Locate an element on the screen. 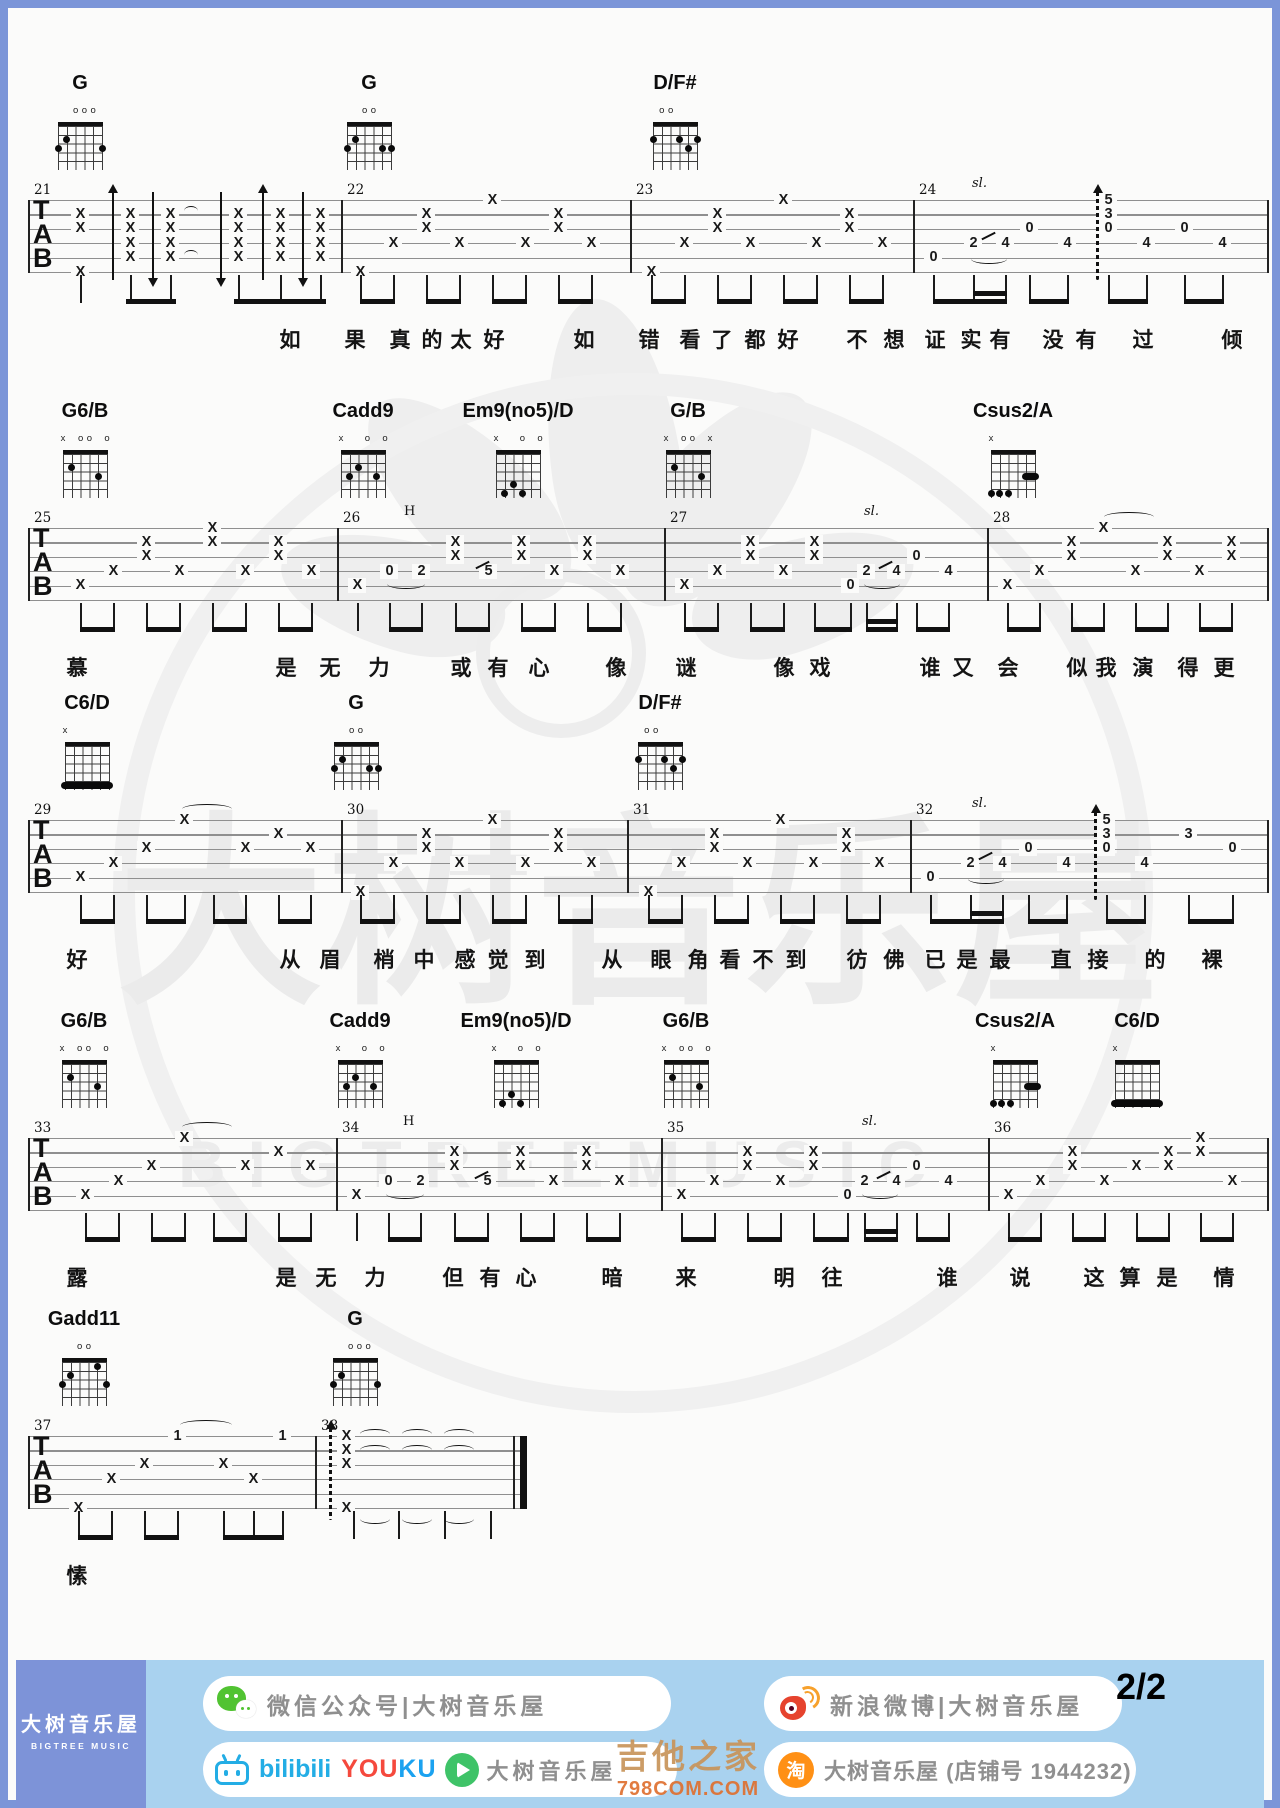 Image resolution: width=1280 pixels, height=1808 pixels. lyric-syllable: 似 is located at coordinates (1077, 668).